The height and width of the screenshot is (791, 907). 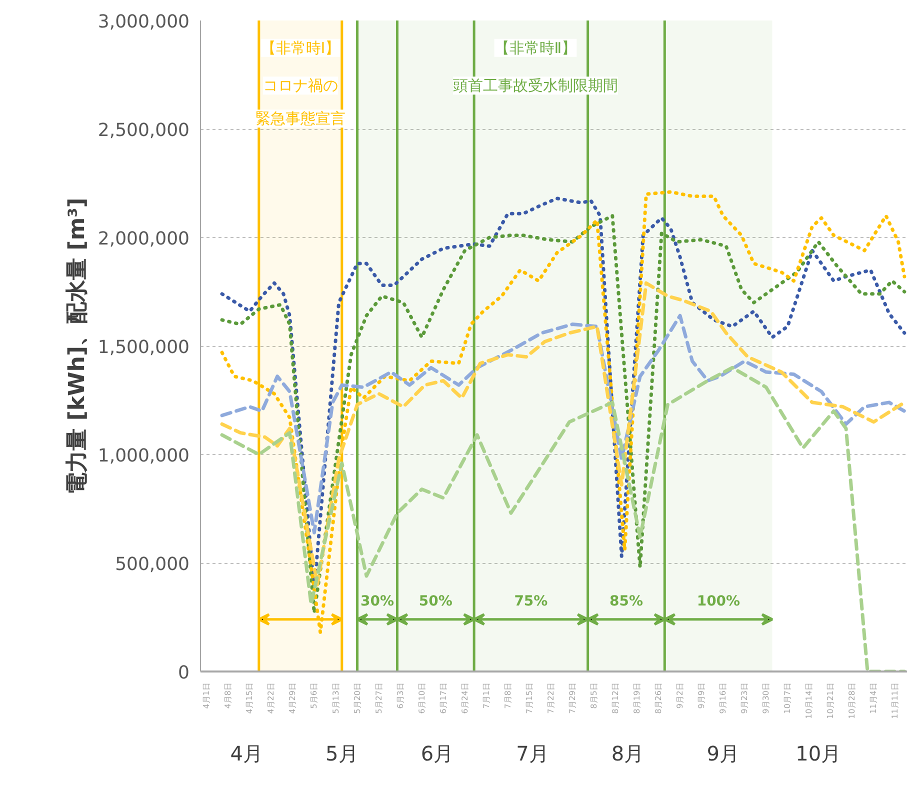 What do you see at coordinates (335, 698) in the screenshot?
I see `x-tick-label: 5月13日` at bounding box center [335, 698].